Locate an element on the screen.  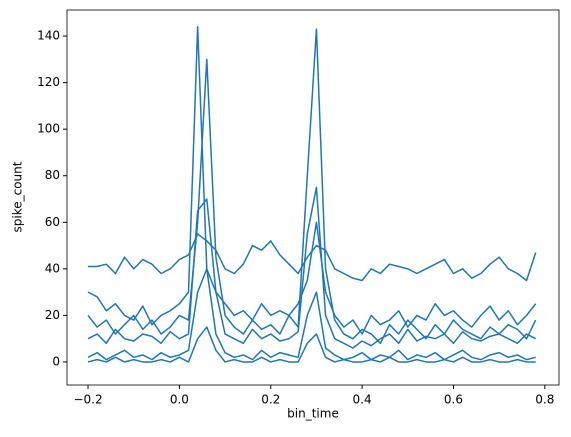
y-tick-label: 140 is located at coordinates (48, 36).